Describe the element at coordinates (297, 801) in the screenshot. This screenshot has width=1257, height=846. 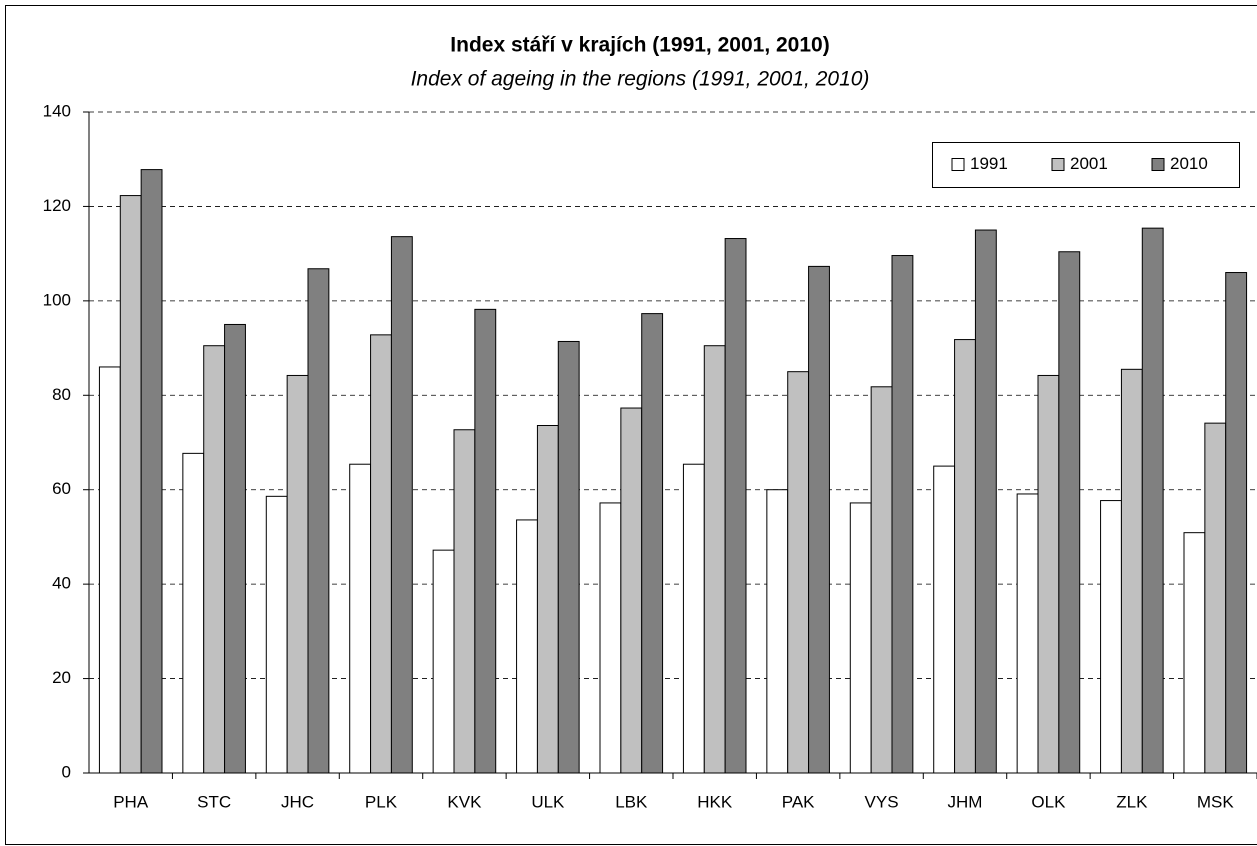
I see `x-tick-label: JHC` at that location.